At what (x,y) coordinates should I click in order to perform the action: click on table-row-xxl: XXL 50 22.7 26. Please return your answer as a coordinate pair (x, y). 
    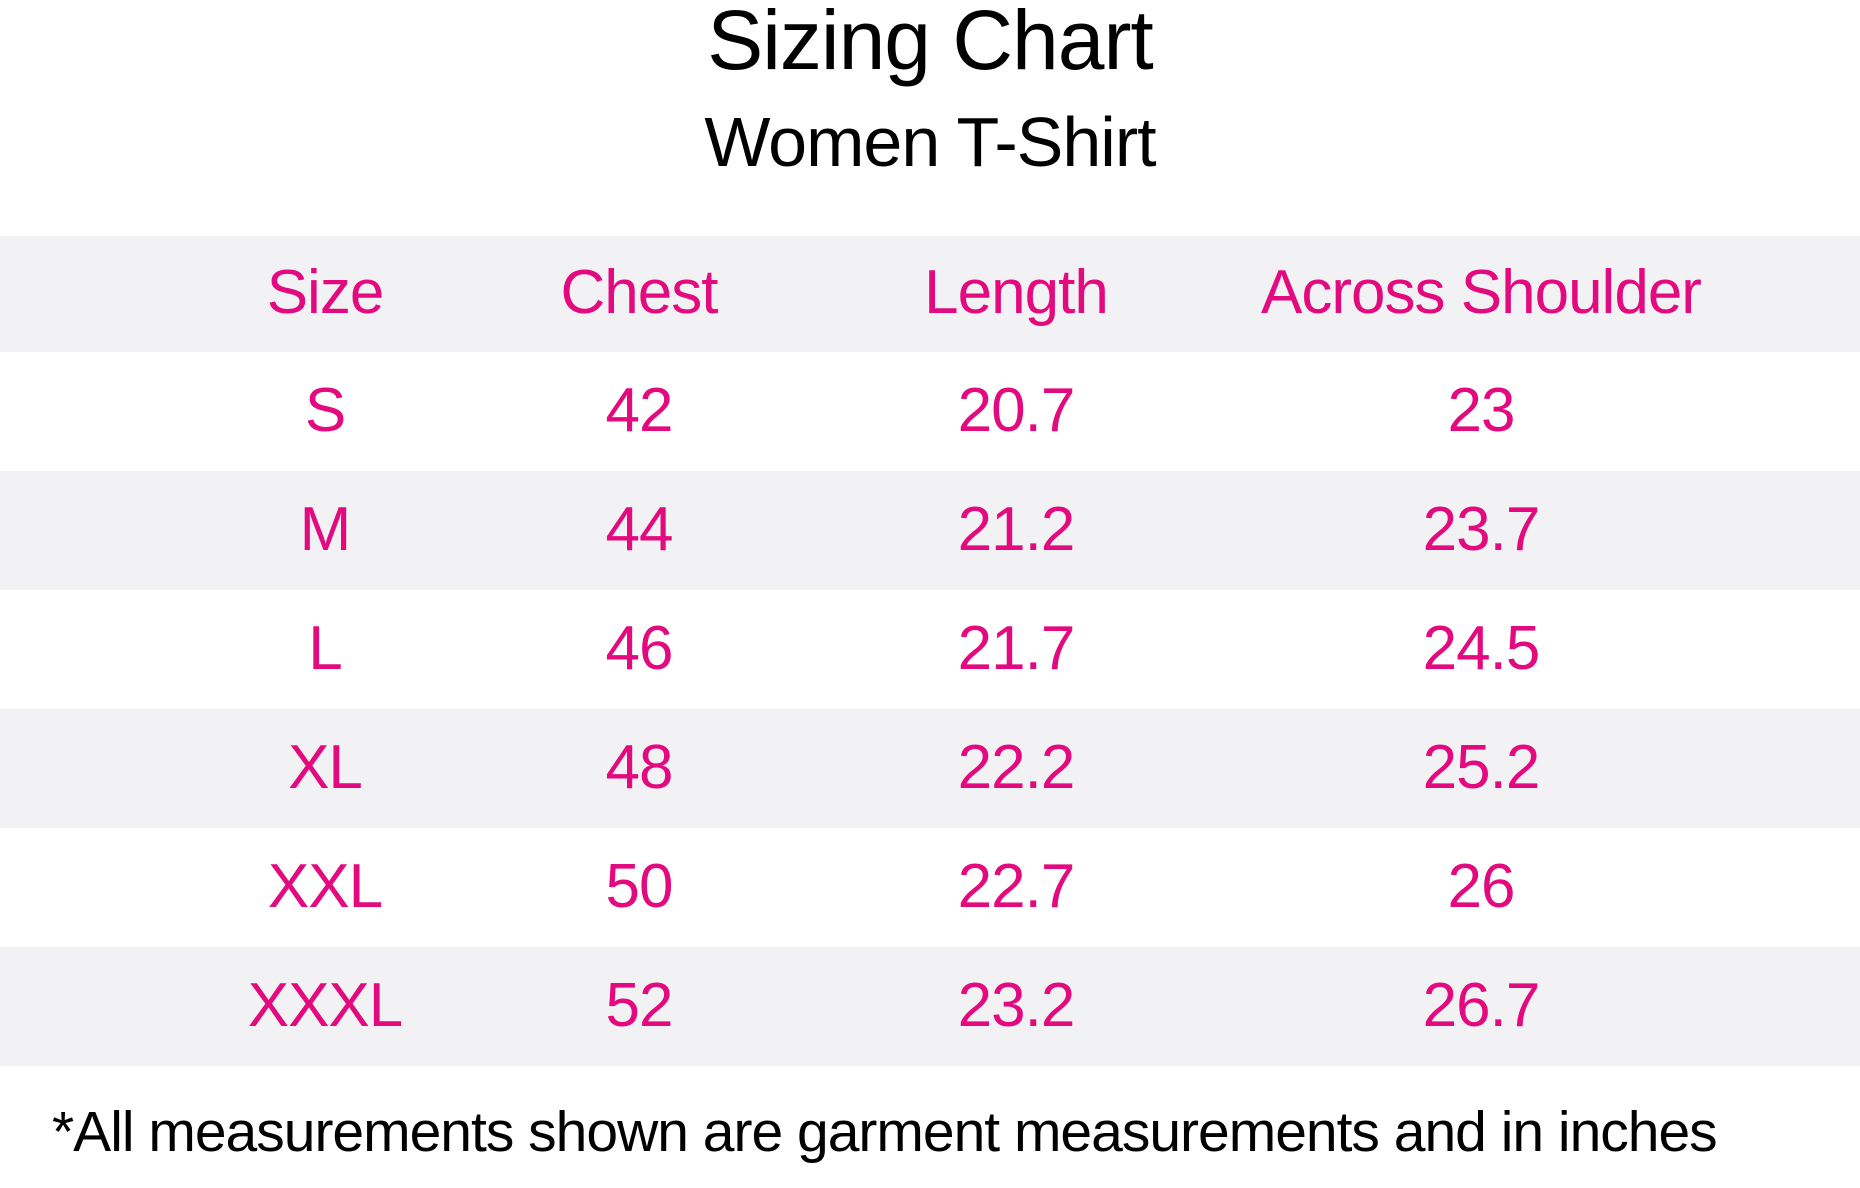
    Looking at the image, I should click on (930, 887).